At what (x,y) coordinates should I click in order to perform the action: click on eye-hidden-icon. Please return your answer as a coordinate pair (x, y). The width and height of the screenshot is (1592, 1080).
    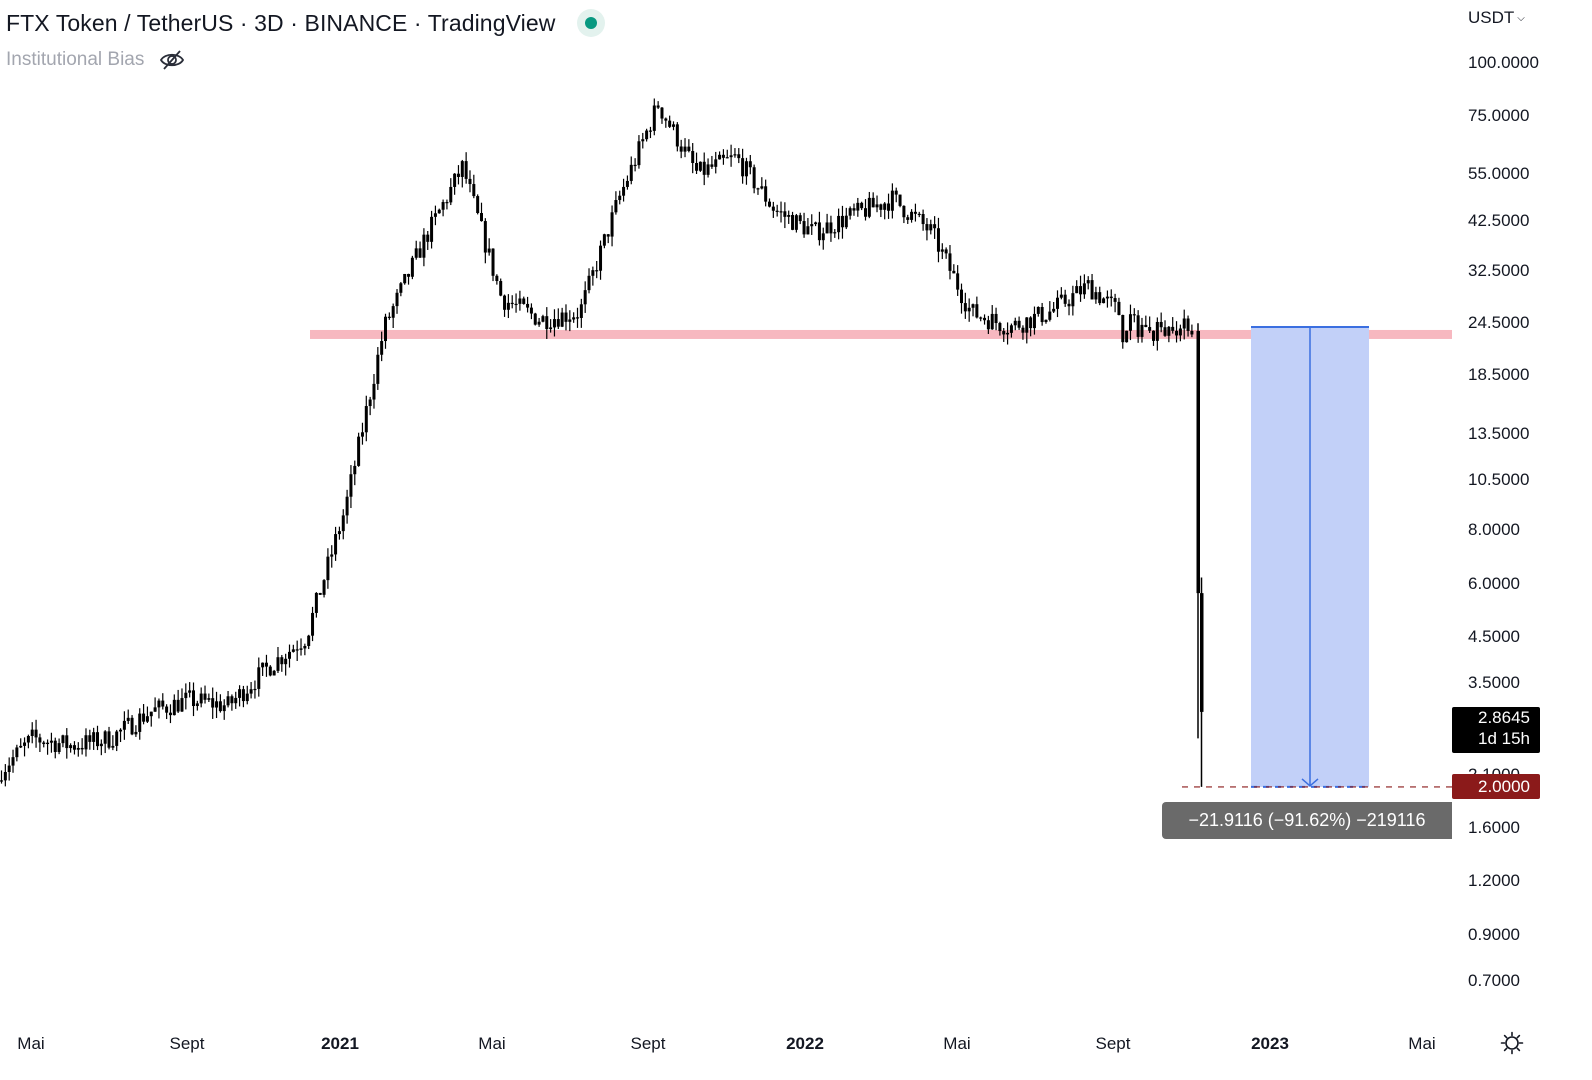
    Looking at the image, I should click on (172, 60).